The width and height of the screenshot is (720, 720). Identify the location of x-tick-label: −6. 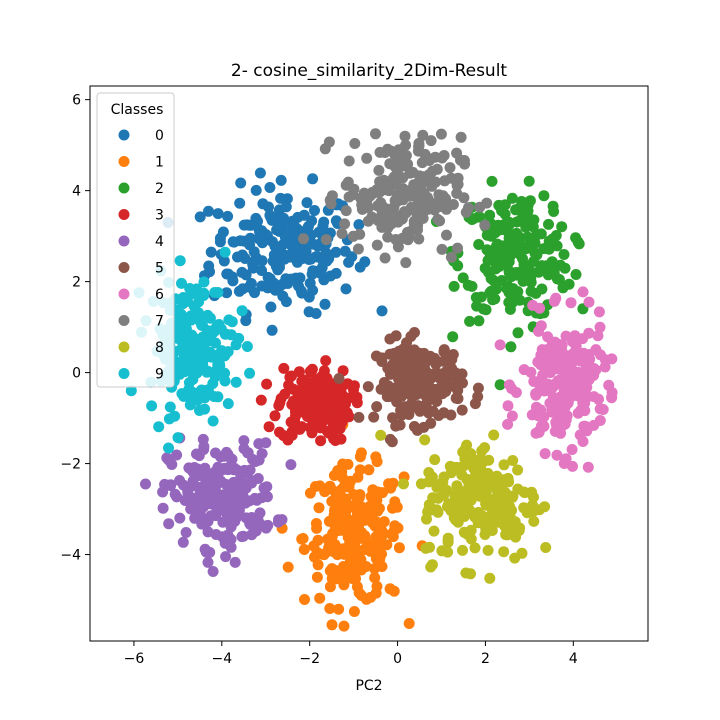
(134, 659).